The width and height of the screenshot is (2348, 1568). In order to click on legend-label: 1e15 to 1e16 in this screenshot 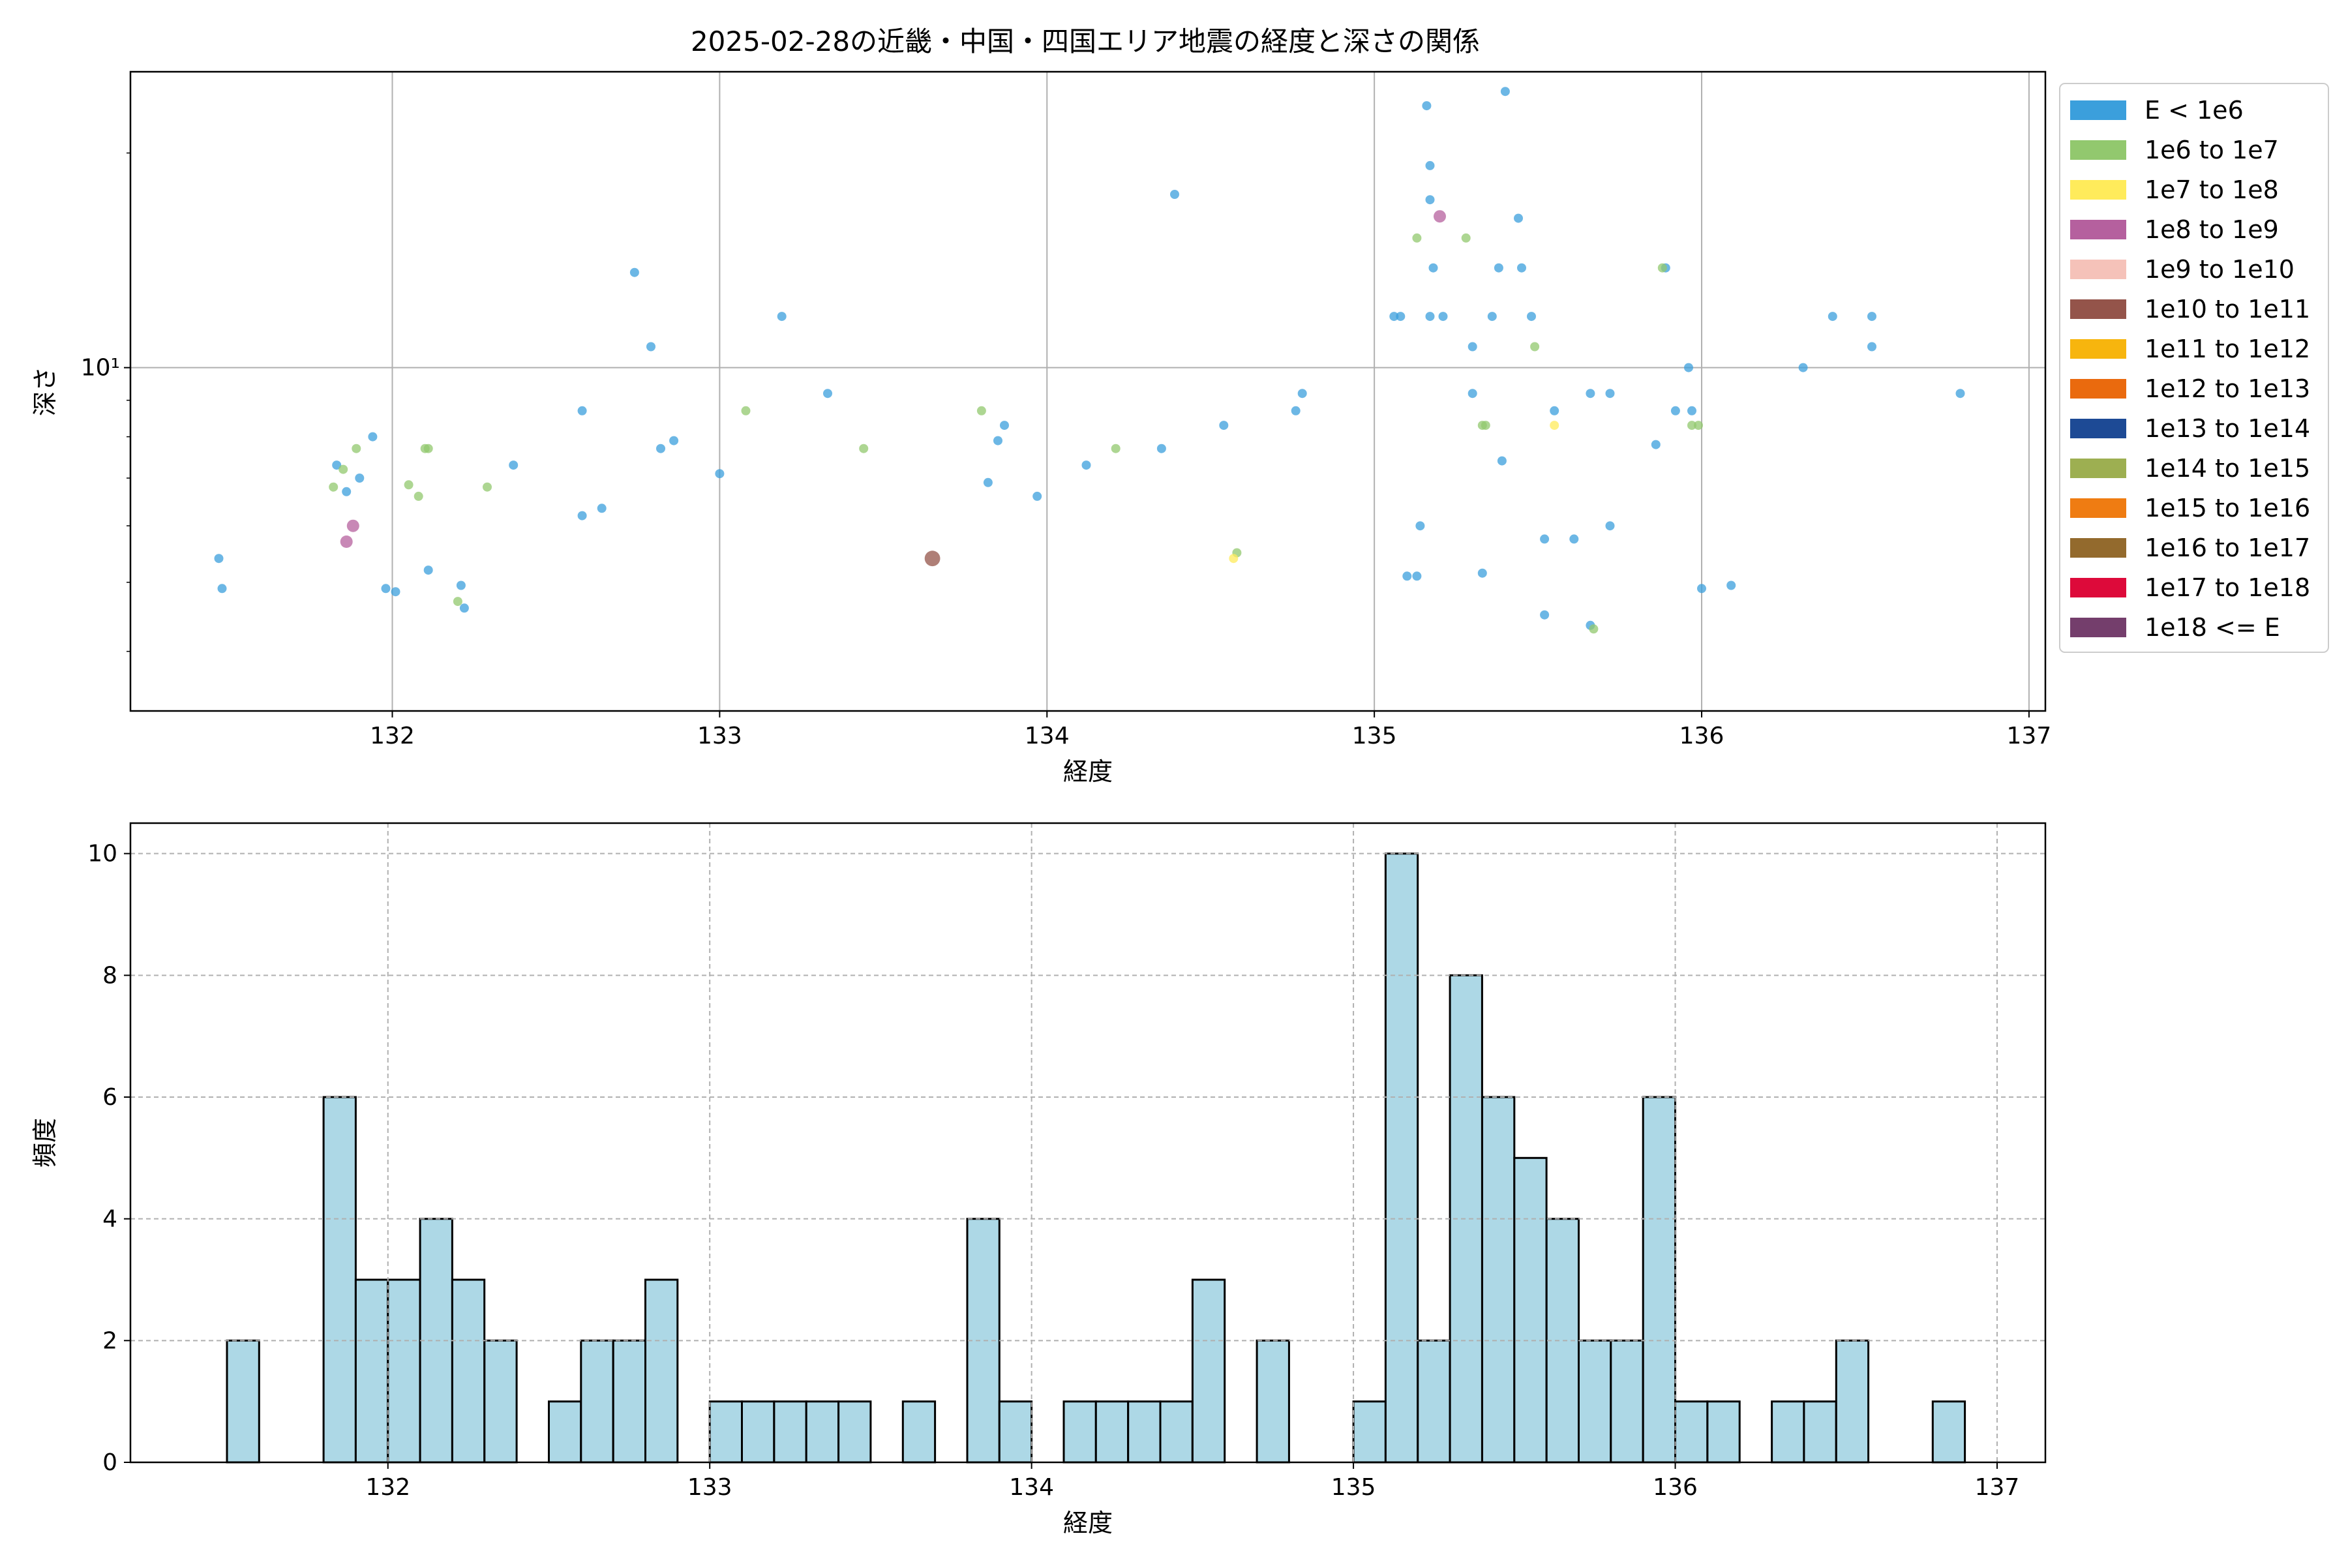, I will do `click(2228, 508)`.